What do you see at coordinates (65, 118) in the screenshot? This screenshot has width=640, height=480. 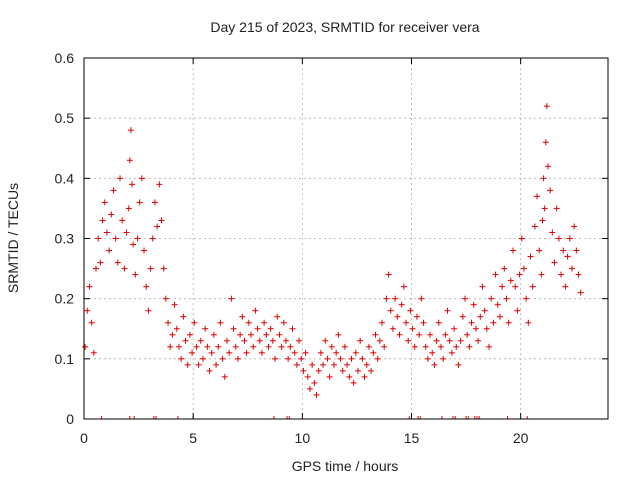 I see `y-tick-label: 0.5` at bounding box center [65, 118].